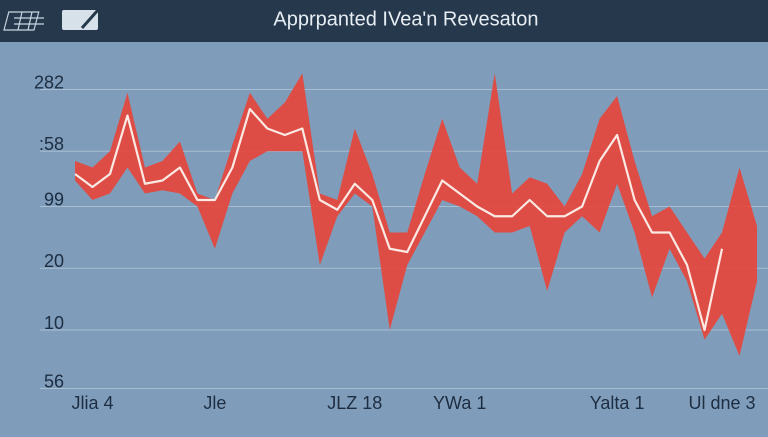 Image resolution: width=768 pixels, height=437 pixels. What do you see at coordinates (214, 403) in the screenshot?
I see `x-tick-label: Jle` at bounding box center [214, 403].